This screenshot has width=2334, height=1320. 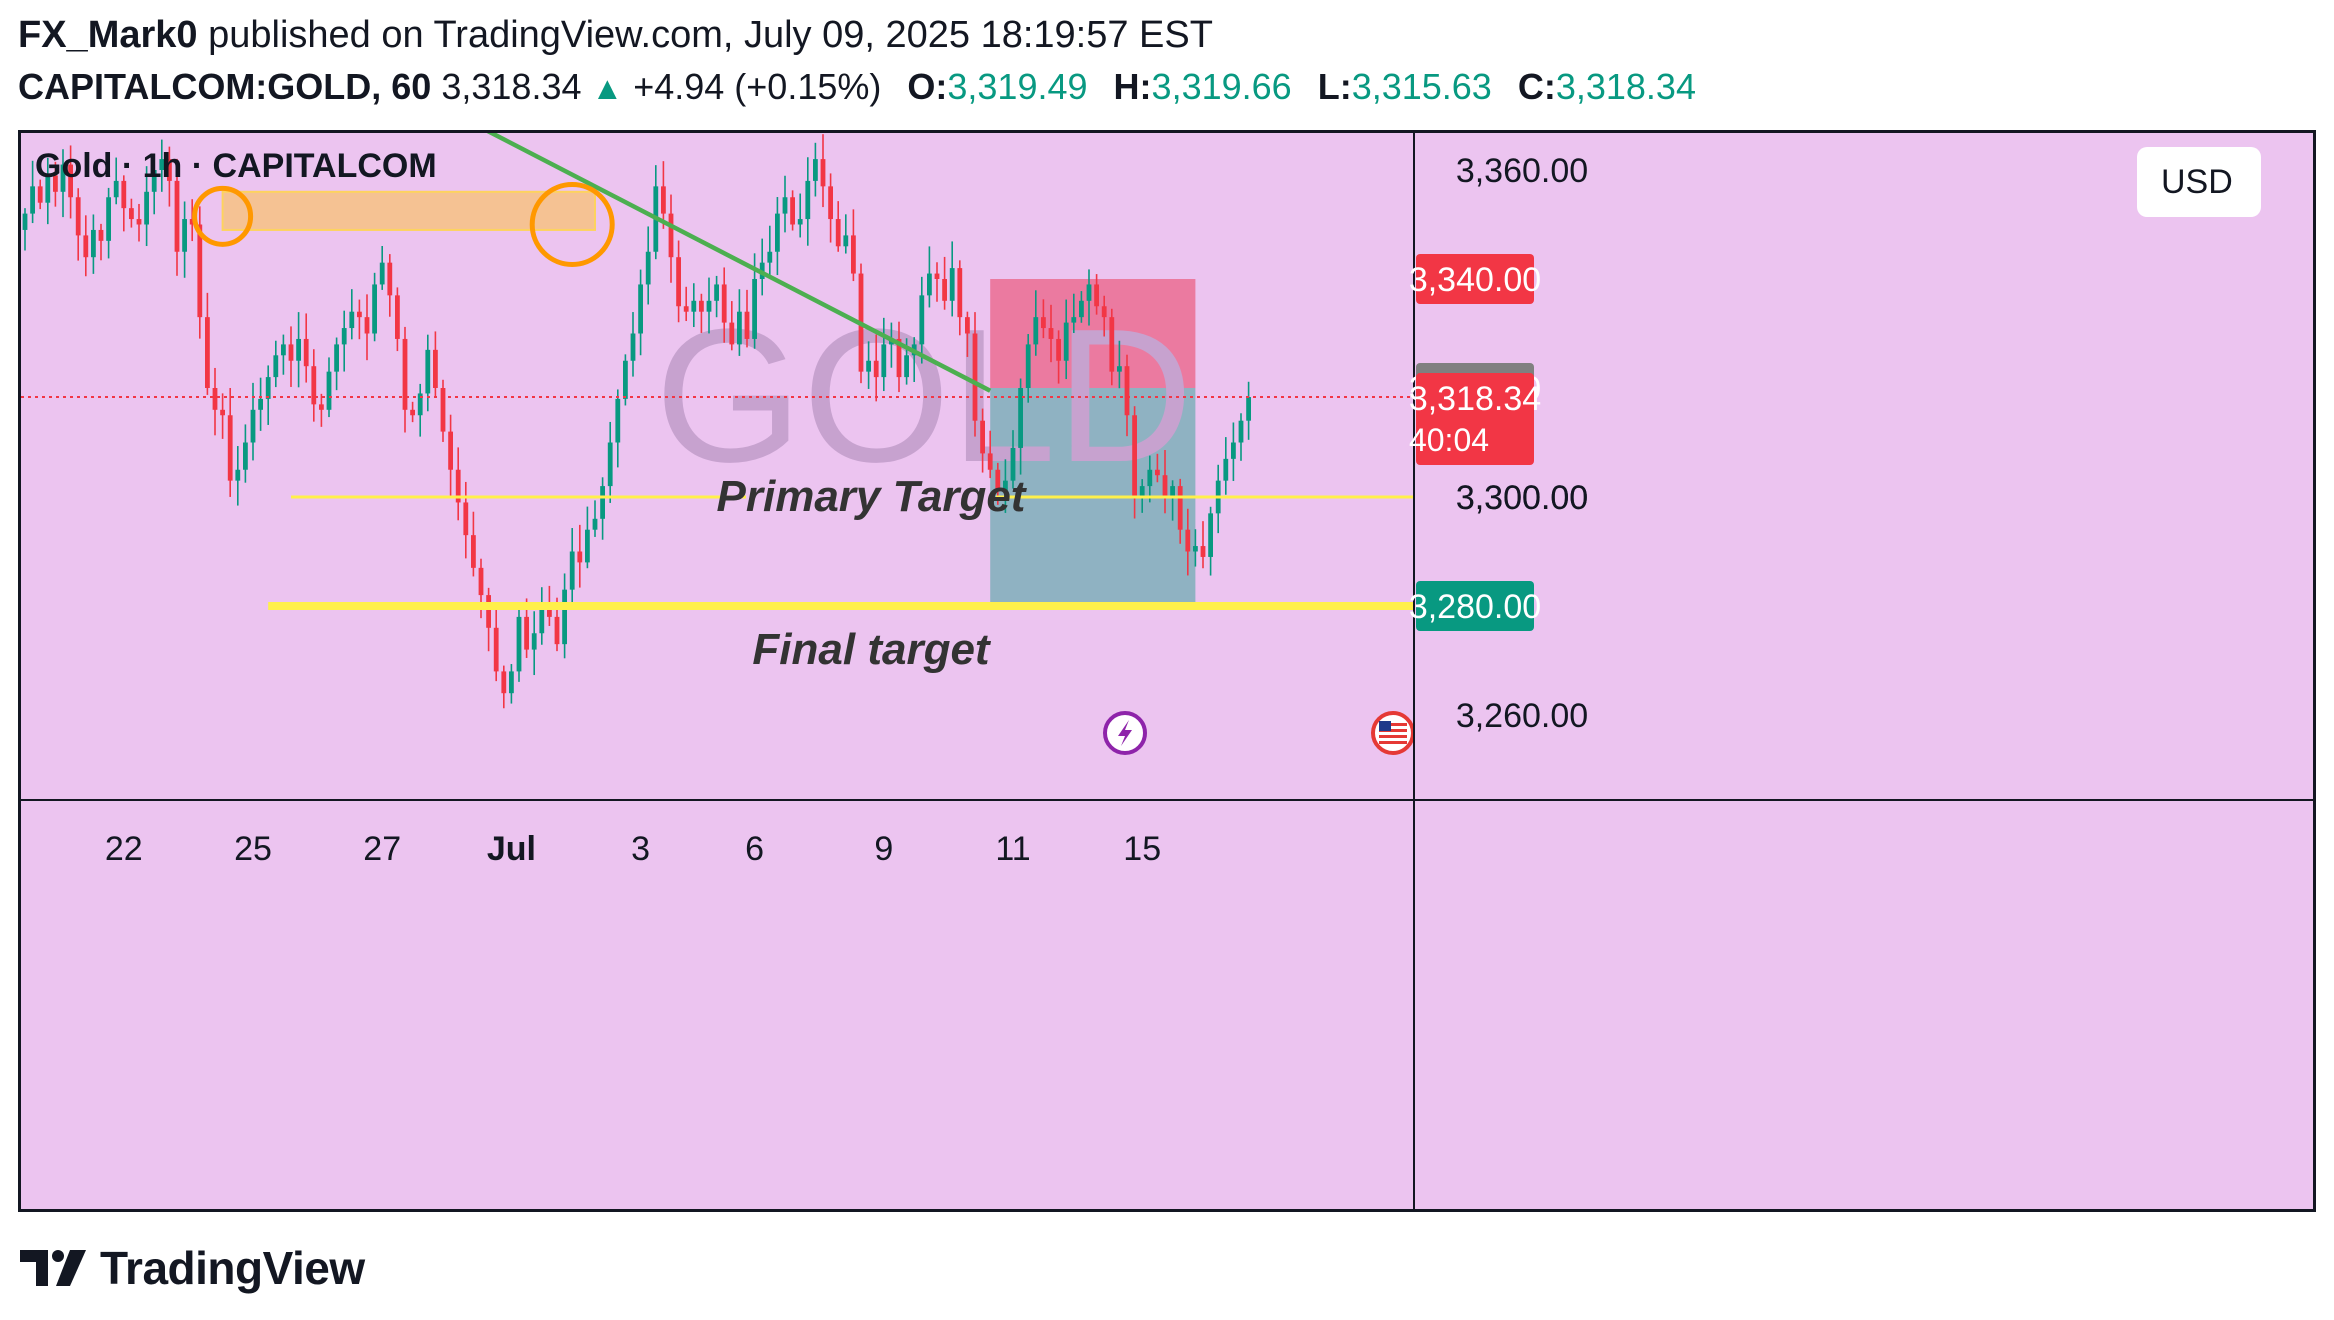 What do you see at coordinates (1625, 86) in the screenshot?
I see `close-value: 3,318.34` at bounding box center [1625, 86].